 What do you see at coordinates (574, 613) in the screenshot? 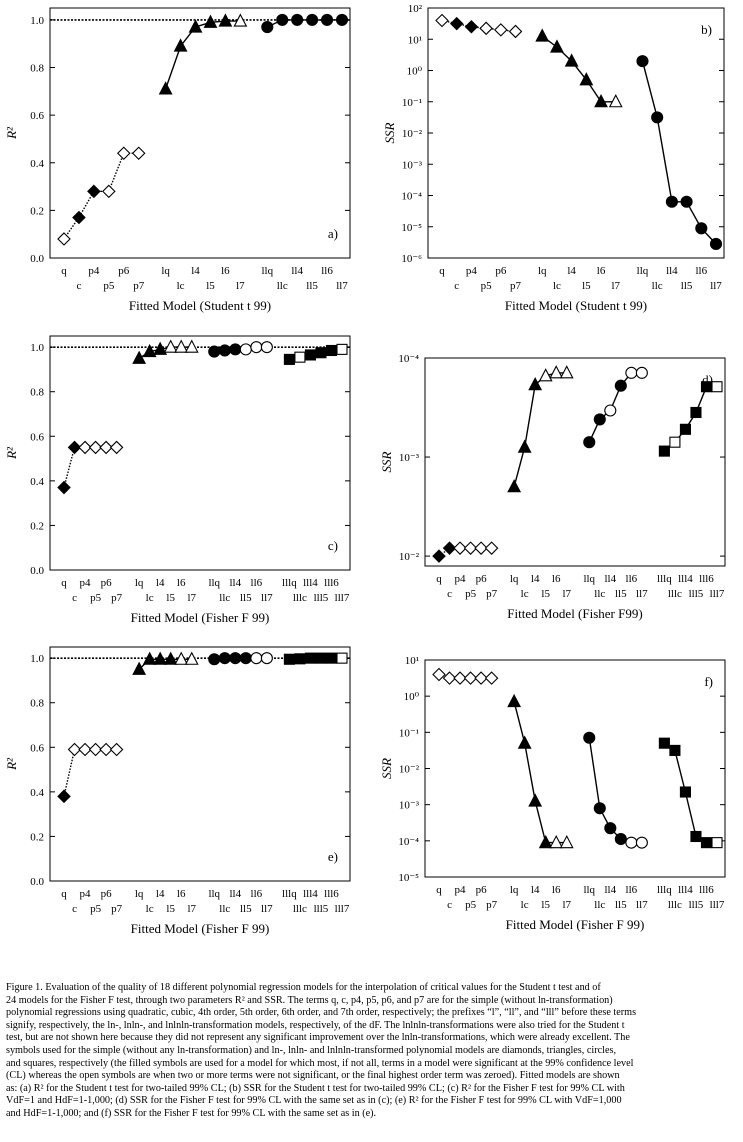
I see `x-axis-label: Fitted Model (Fisher F99)` at bounding box center [574, 613].